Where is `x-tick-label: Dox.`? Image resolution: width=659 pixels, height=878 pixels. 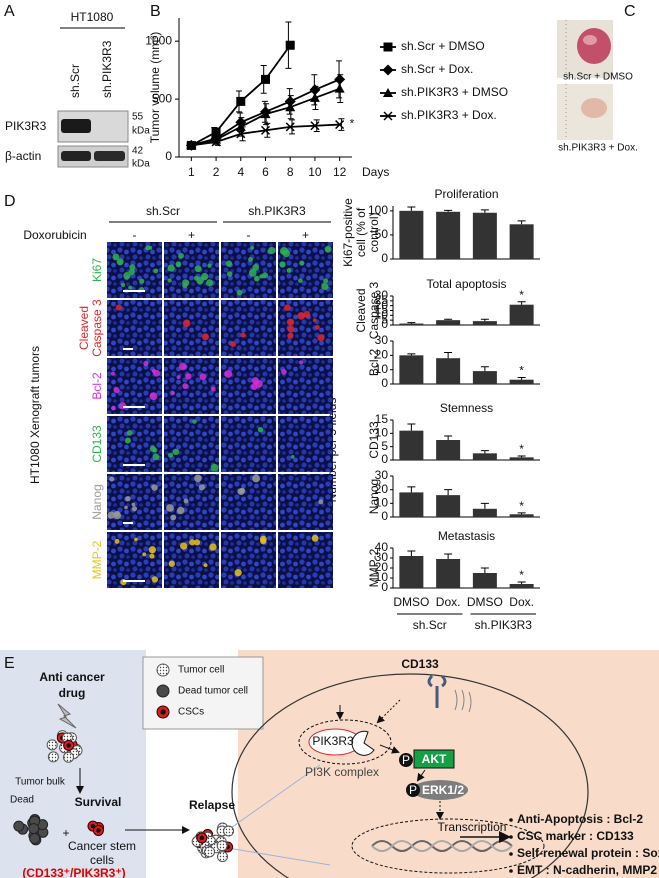 x-tick-label: Dox. is located at coordinates (448, 602).